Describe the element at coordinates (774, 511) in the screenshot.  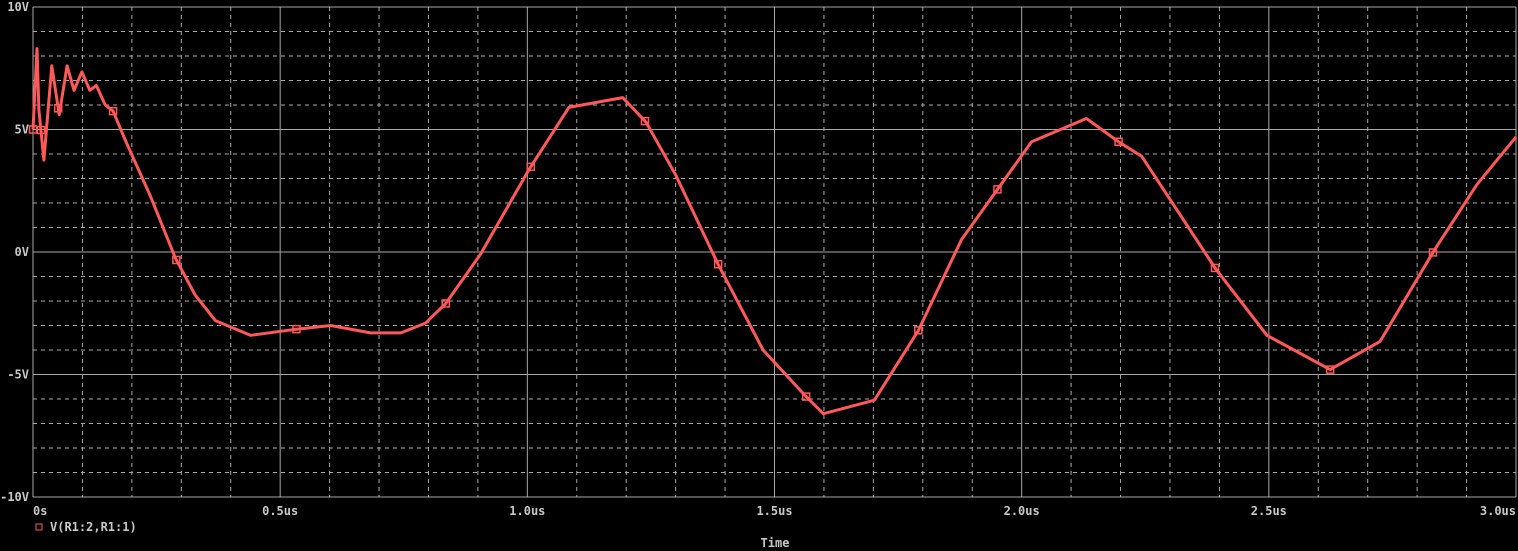
I see `x-tick-label: 1.5us` at that location.